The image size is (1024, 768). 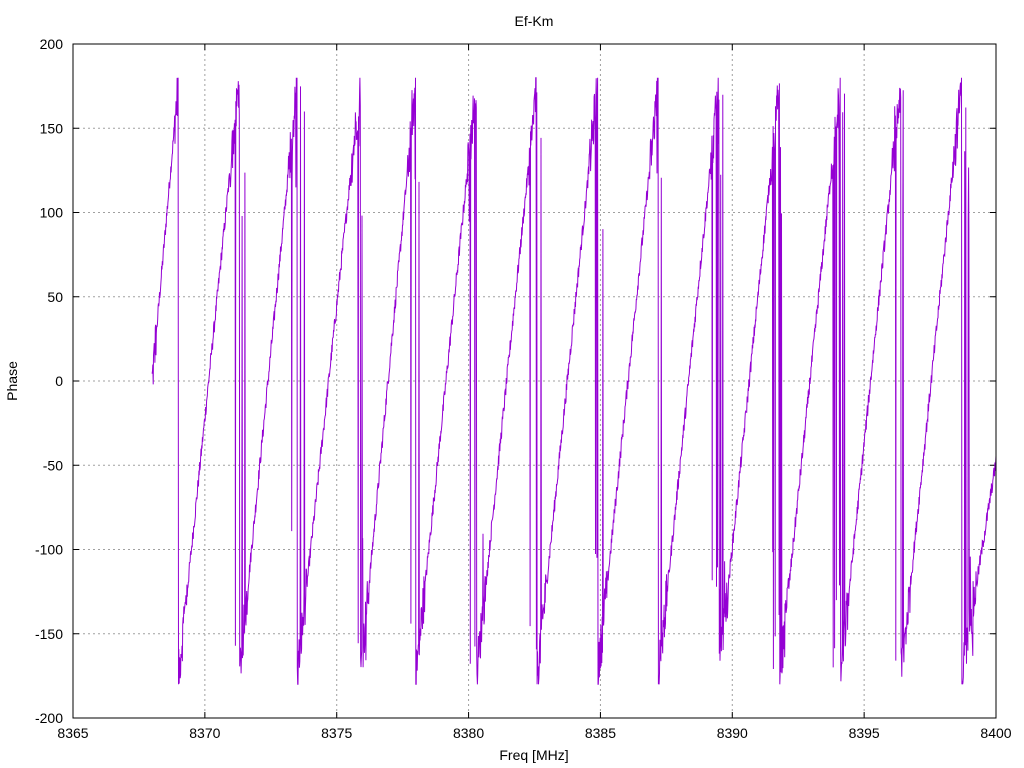 What do you see at coordinates (49, 634) in the screenshot?
I see `y-tick-label: -150` at bounding box center [49, 634].